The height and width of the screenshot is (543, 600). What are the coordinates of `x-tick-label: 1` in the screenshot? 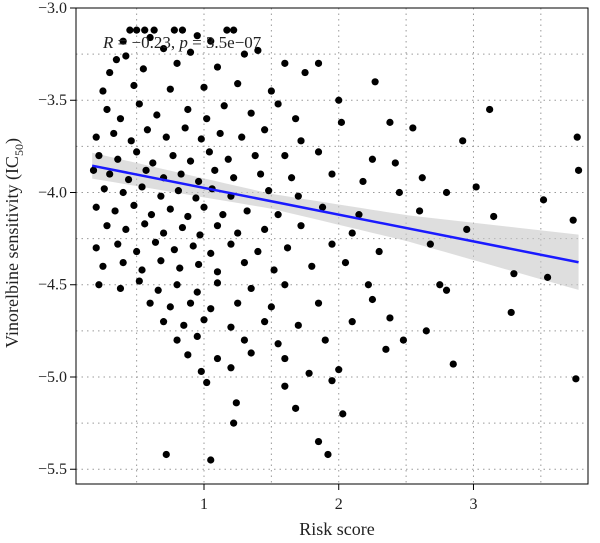 It's located at (204, 504).